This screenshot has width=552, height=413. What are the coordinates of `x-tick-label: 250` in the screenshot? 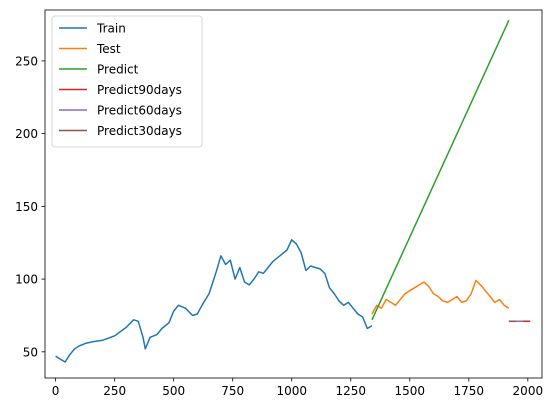 It's located at (114, 391).